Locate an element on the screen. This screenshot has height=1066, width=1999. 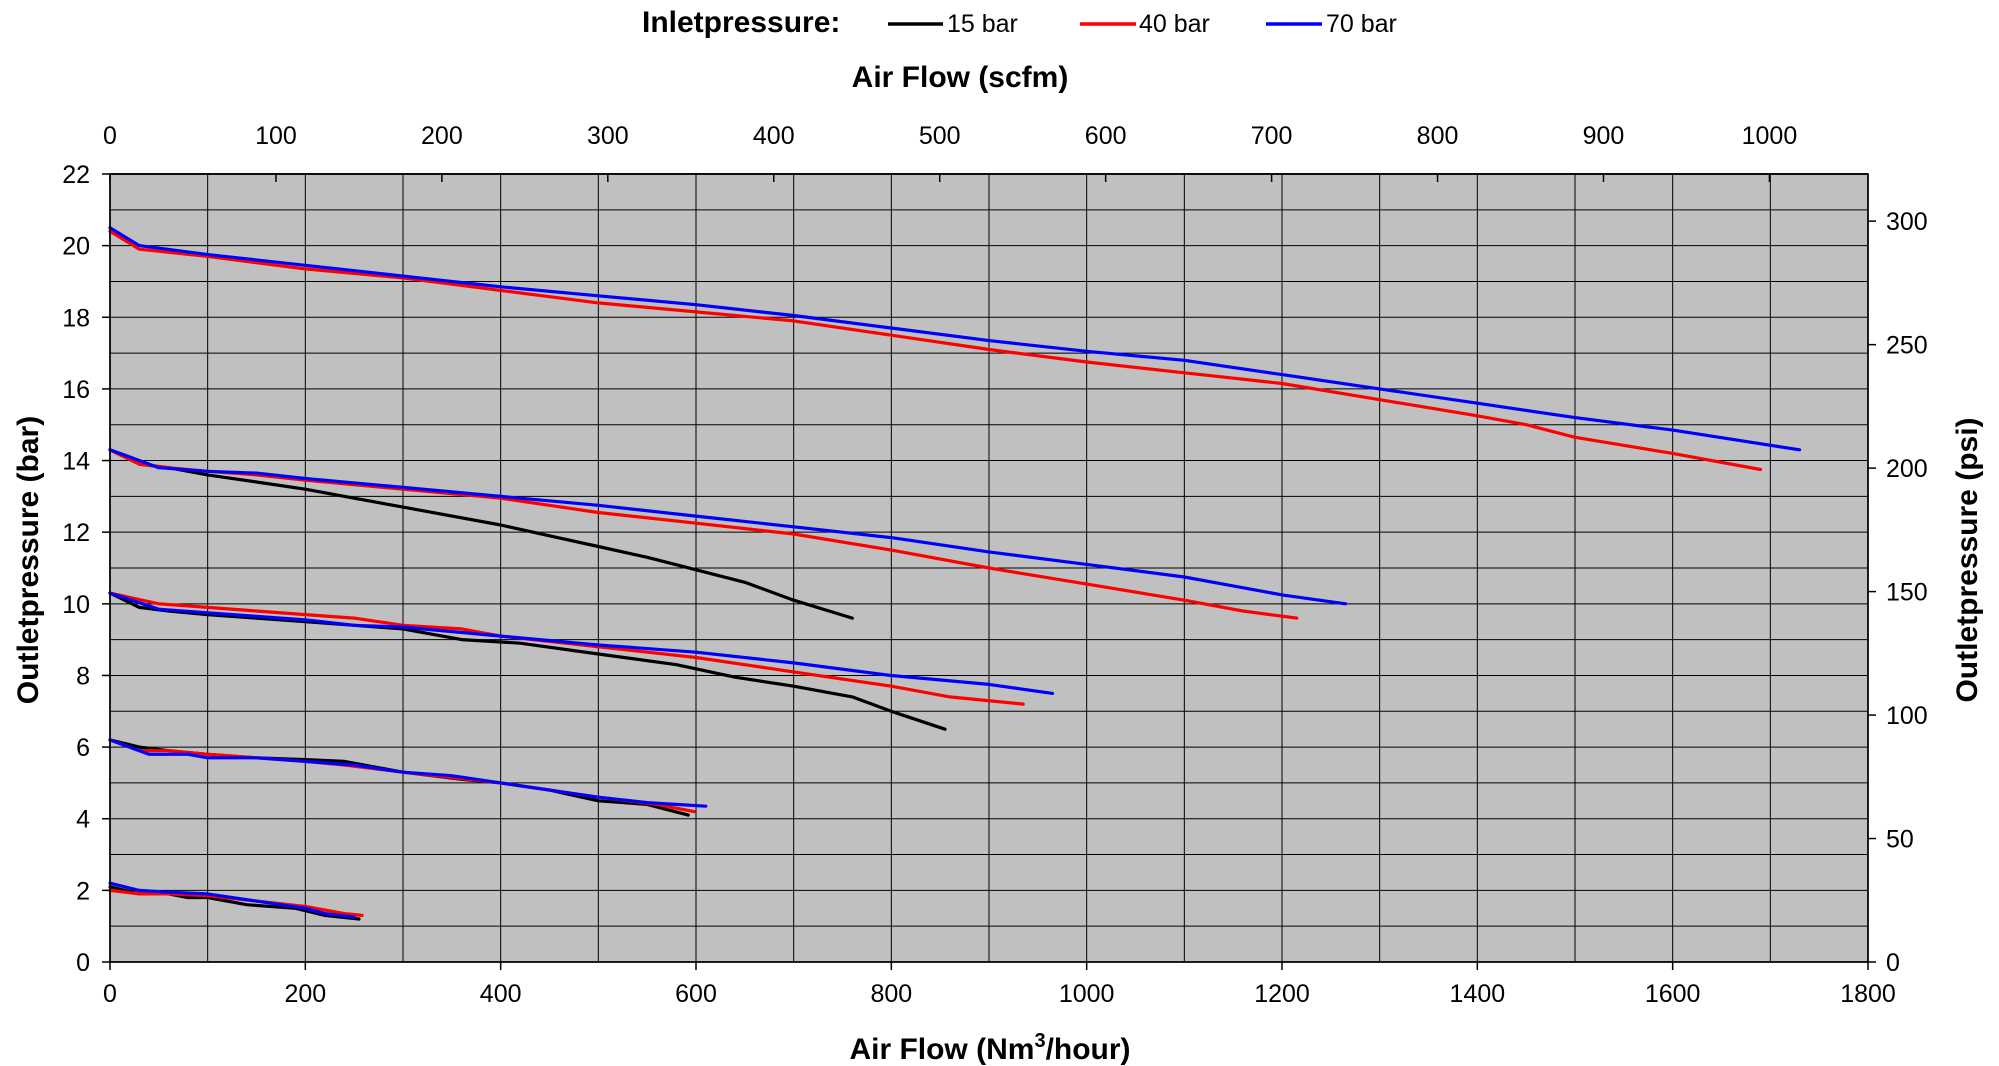
legend-title: Inletpressure: is located at coordinates (741, 22).